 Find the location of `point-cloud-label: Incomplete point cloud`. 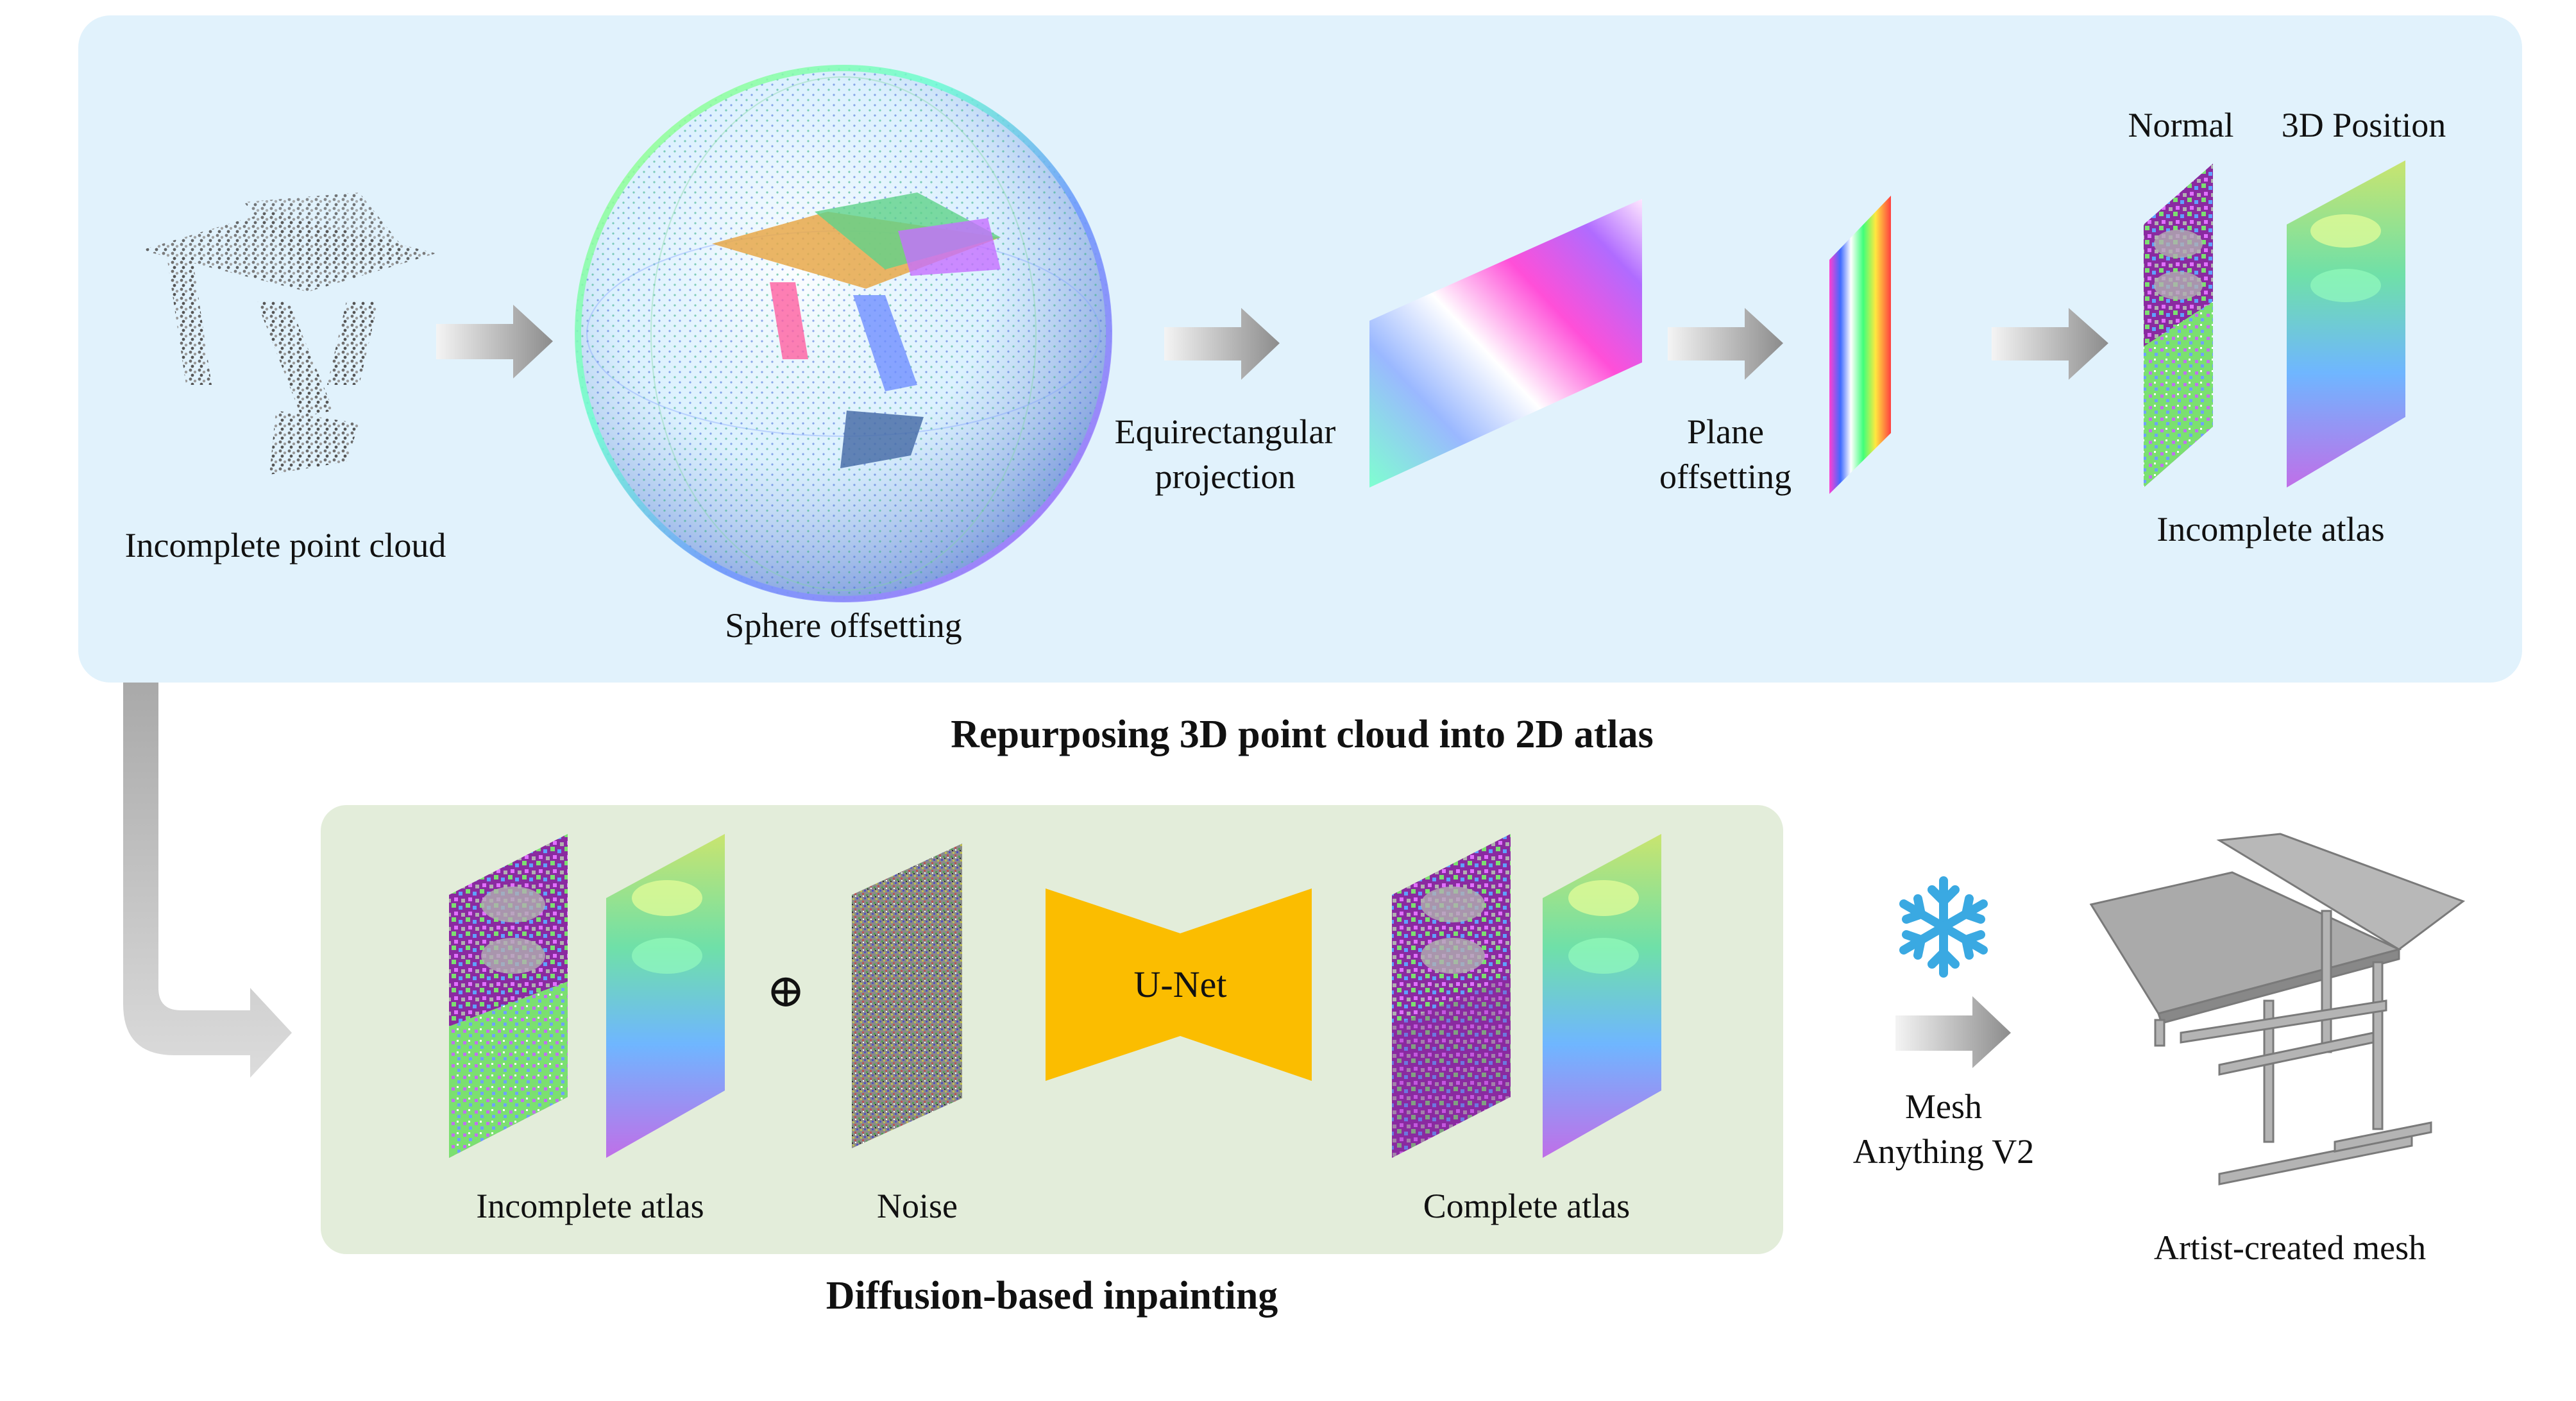

point-cloud-label: Incomplete point cloud is located at coordinates (285, 545).